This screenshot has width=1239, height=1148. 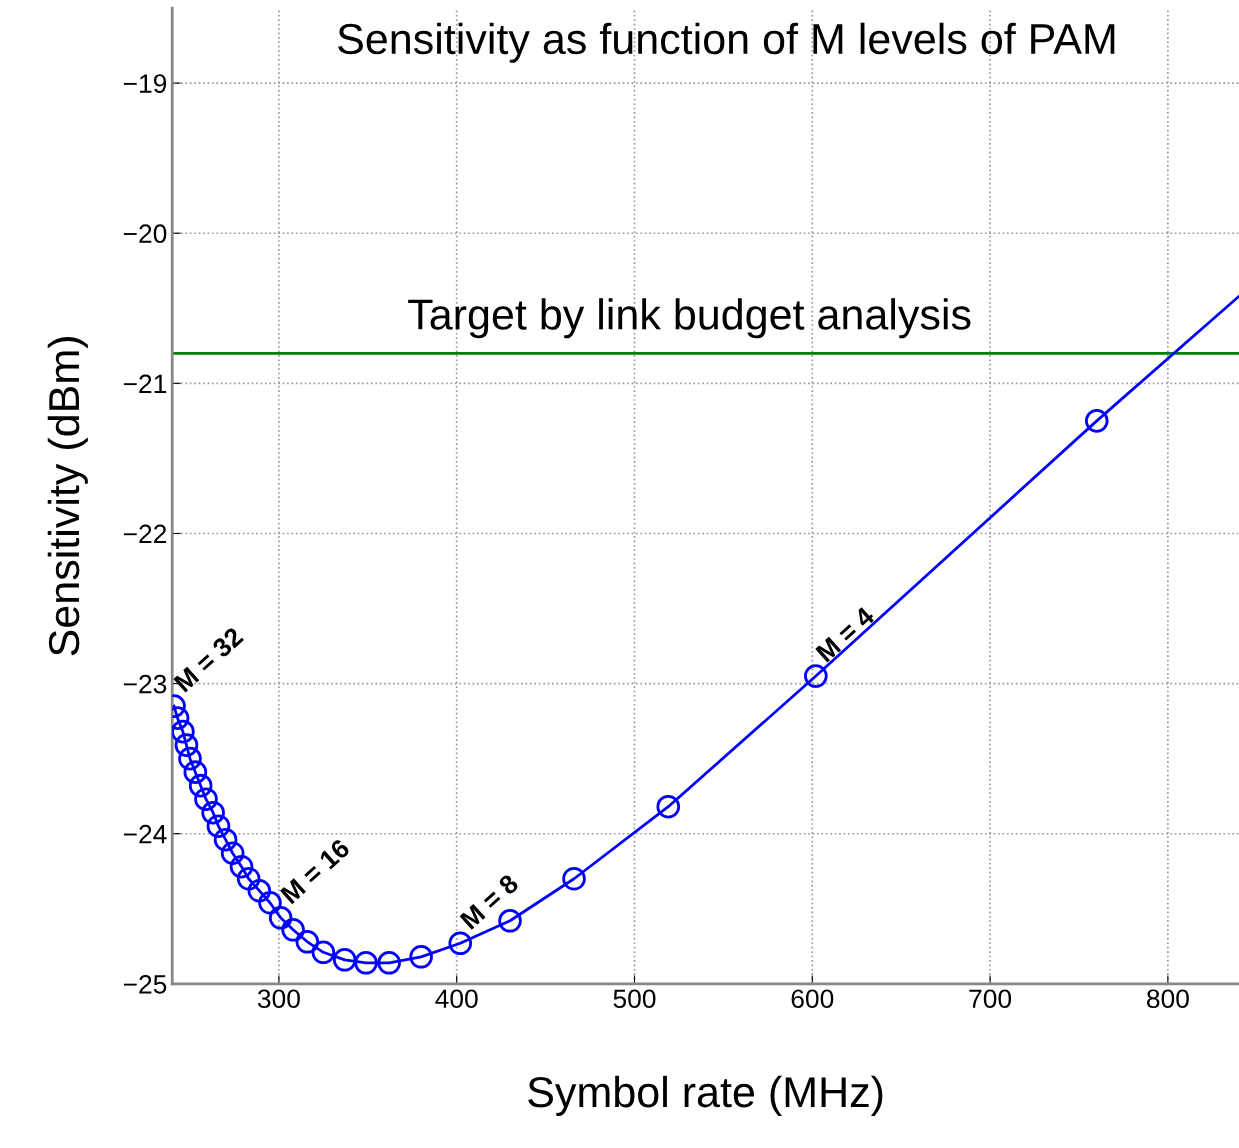 What do you see at coordinates (489, 901) in the screenshot?
I see `annotation: M = 8` at bounding box center [489, 901].